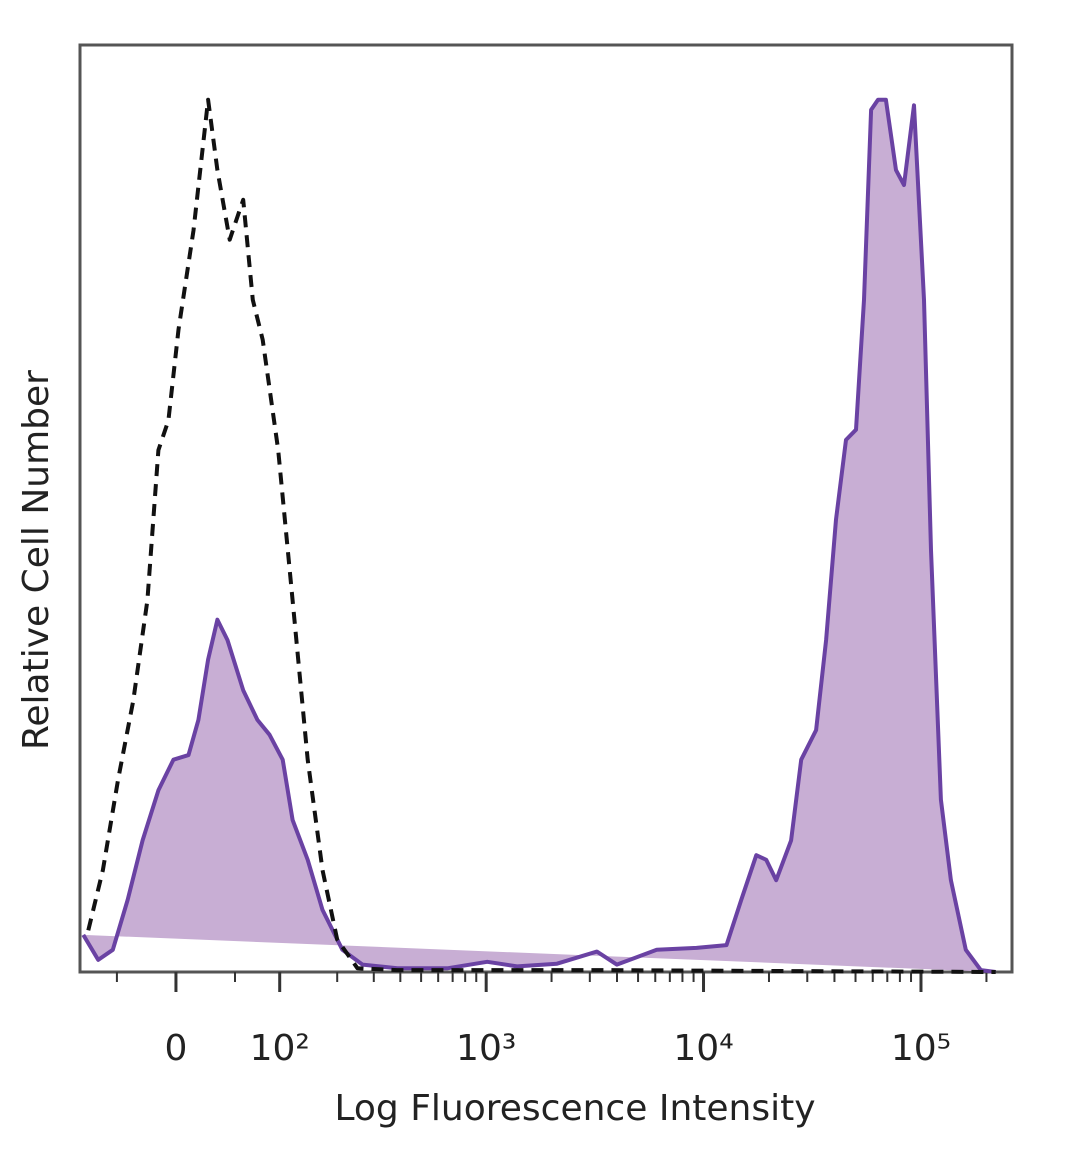 This screenshot has width=1080, height=1173. I want to click on x-tick-label: 10², so click(280, 1048).